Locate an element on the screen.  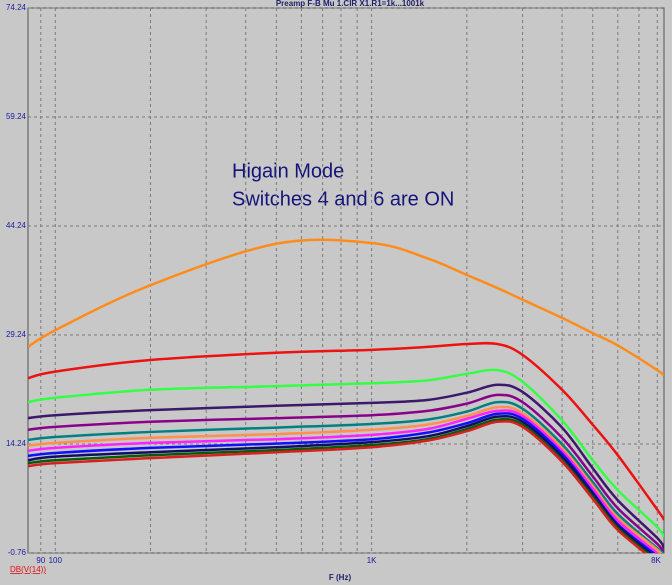
y-tick-label: 44.24 is located at coordinates (16, 225).